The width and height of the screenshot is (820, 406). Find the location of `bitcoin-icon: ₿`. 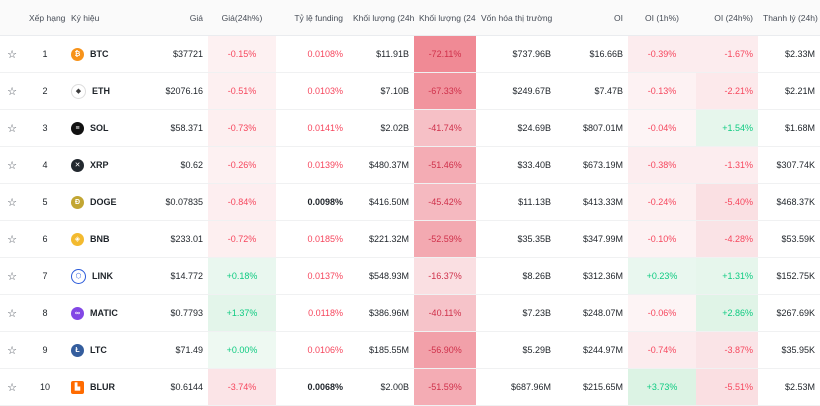

bitcoin-icon: ₿ is located at coordinates (77, 54).